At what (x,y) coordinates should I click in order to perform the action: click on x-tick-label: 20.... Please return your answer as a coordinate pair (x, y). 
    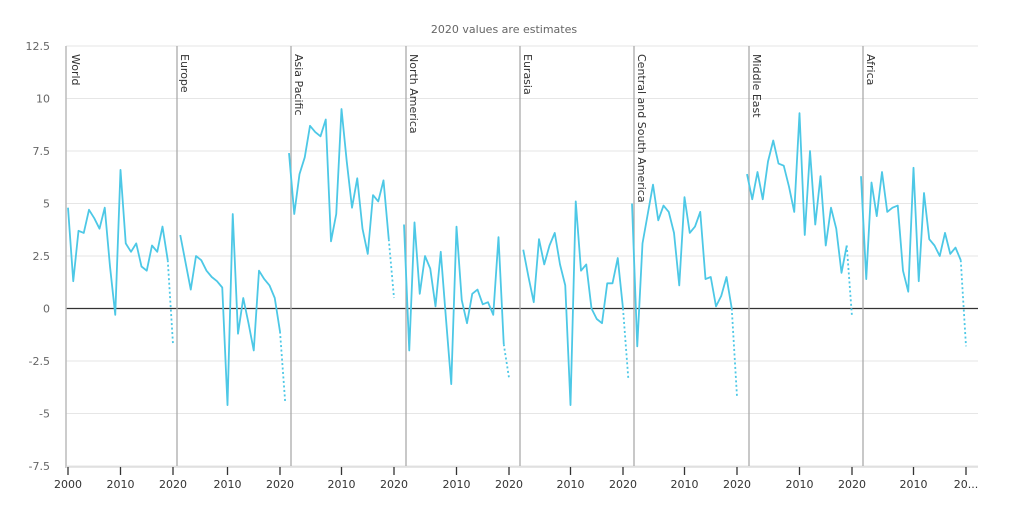
    Looking at the image, I should click on (966, 484).